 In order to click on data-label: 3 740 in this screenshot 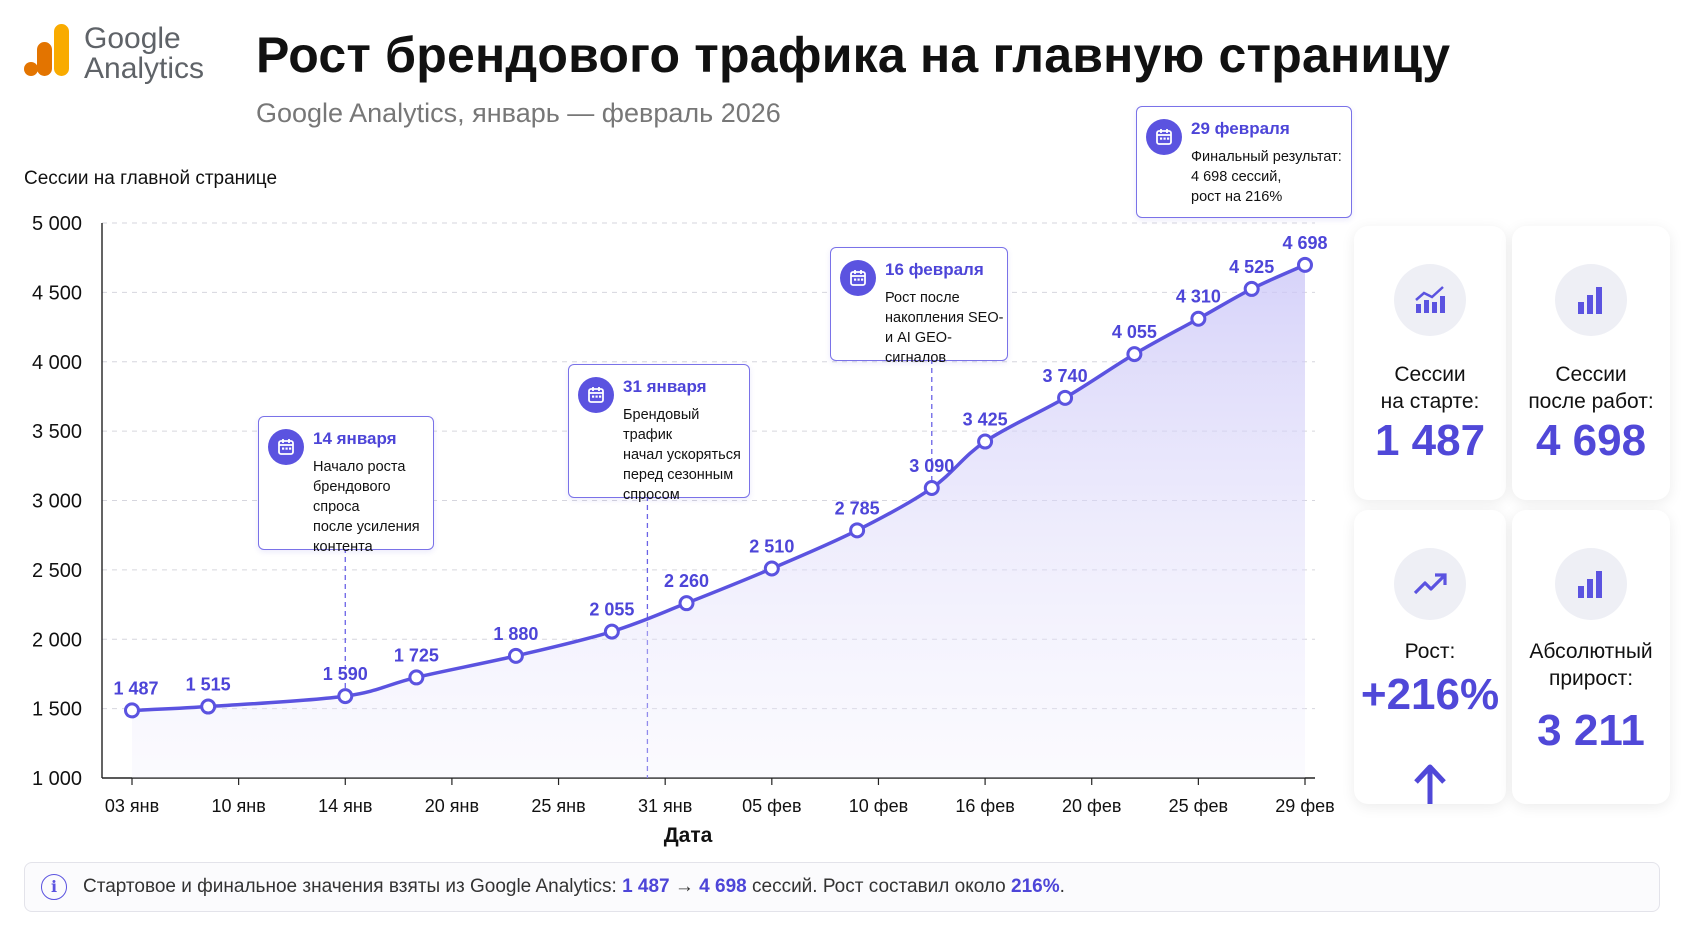, I will do `click(1065, 376)`.